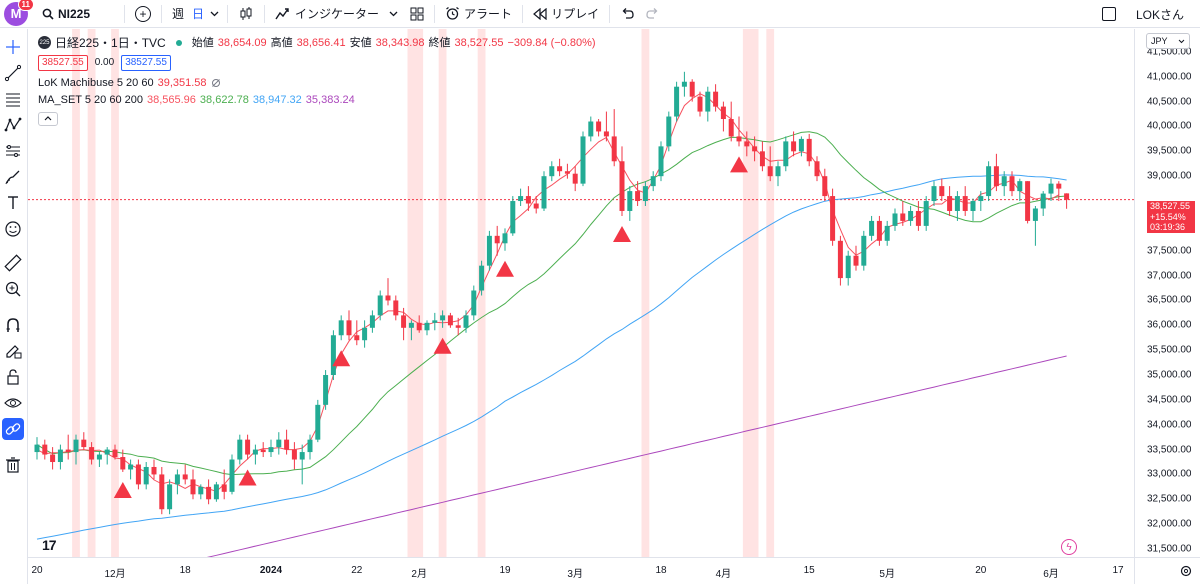 This screenshot has width=1200, height=584. What do you see at coordinates (13, 47) in the screenshot?
I see `crosshair-tool` at bounding box center [13, 47].